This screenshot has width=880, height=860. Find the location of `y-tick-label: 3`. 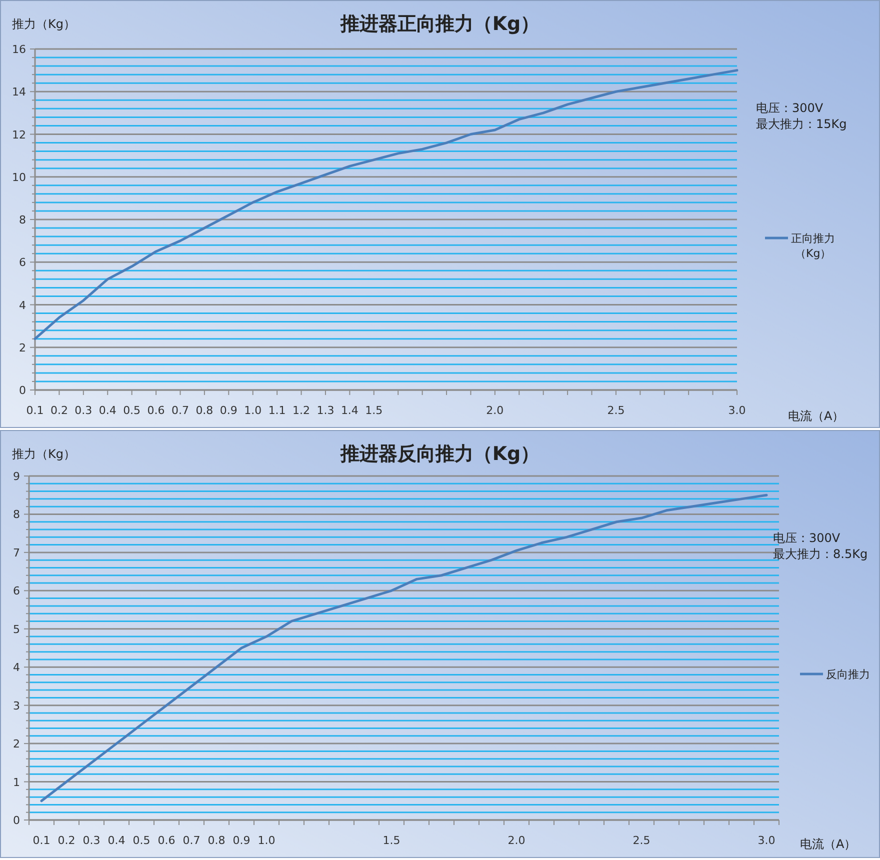

y-tick-label: 3 is located at coordinates (16, 705).